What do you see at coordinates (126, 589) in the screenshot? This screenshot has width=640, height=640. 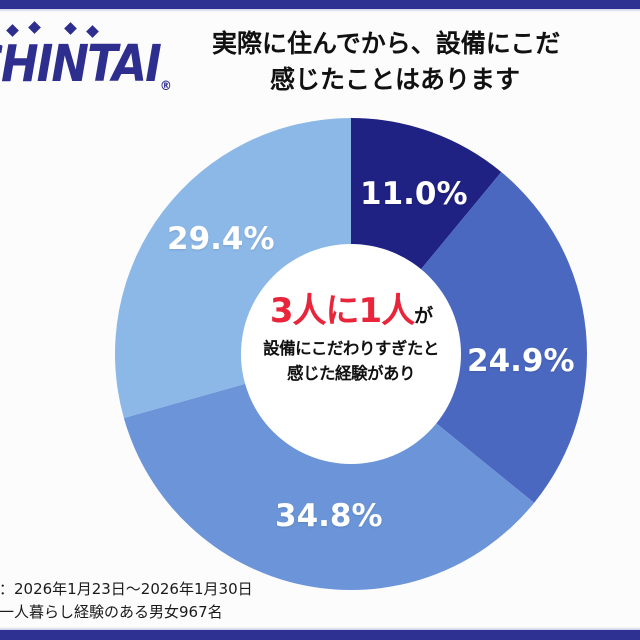 I see `survey-period: 日：2026年1月23日〜2026年1月30日` at bounding box center [126, 589].